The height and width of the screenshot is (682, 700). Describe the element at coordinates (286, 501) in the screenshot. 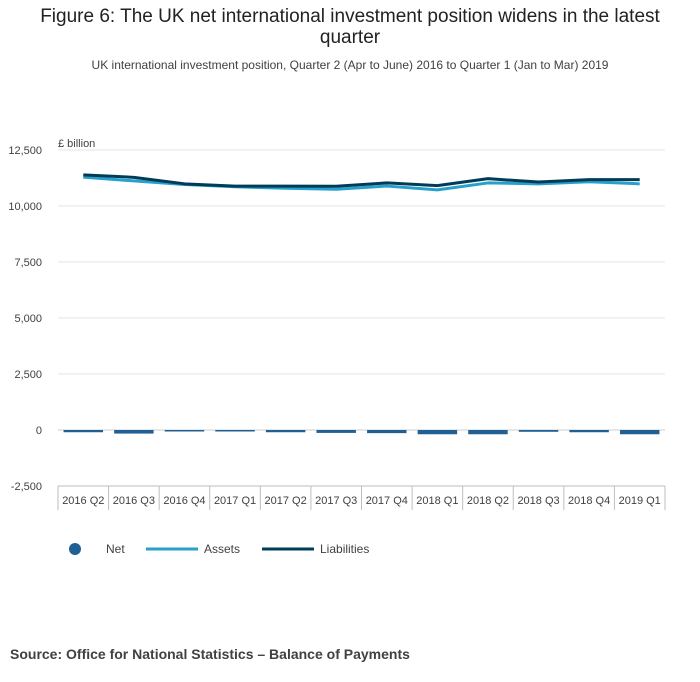

I see `x-tick-label: 2017 Q2` at that location.